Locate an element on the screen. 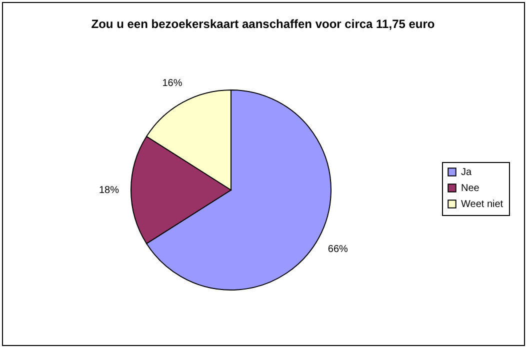 The image size is (526, 347). legend-label: Weet niet is located at coordinates (482, 204).